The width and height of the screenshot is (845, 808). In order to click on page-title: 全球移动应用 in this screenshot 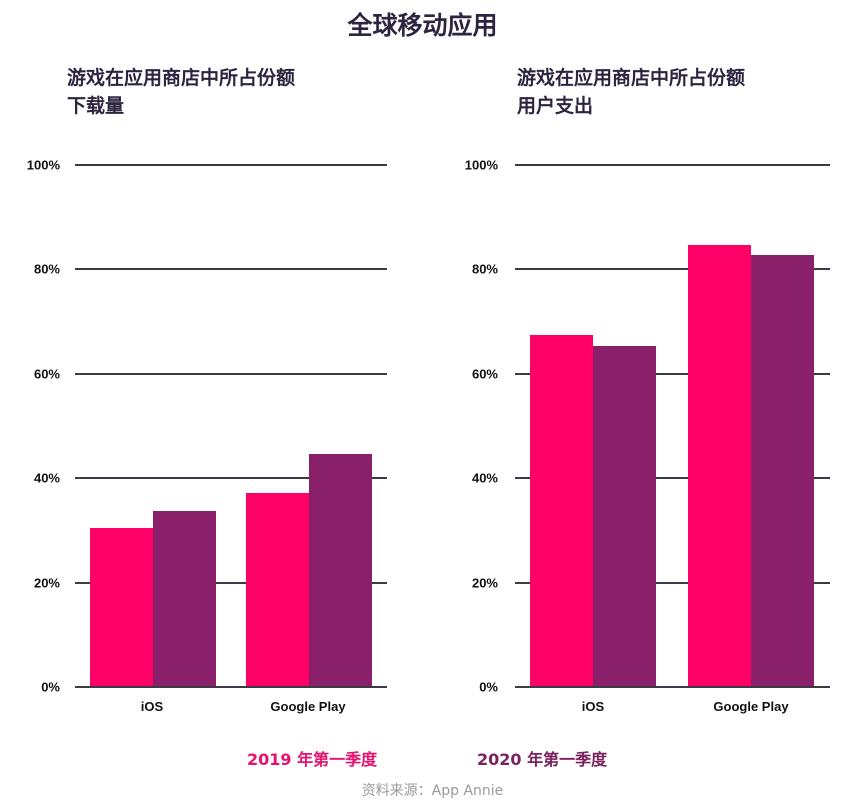, I will do `click(422, 25)`.